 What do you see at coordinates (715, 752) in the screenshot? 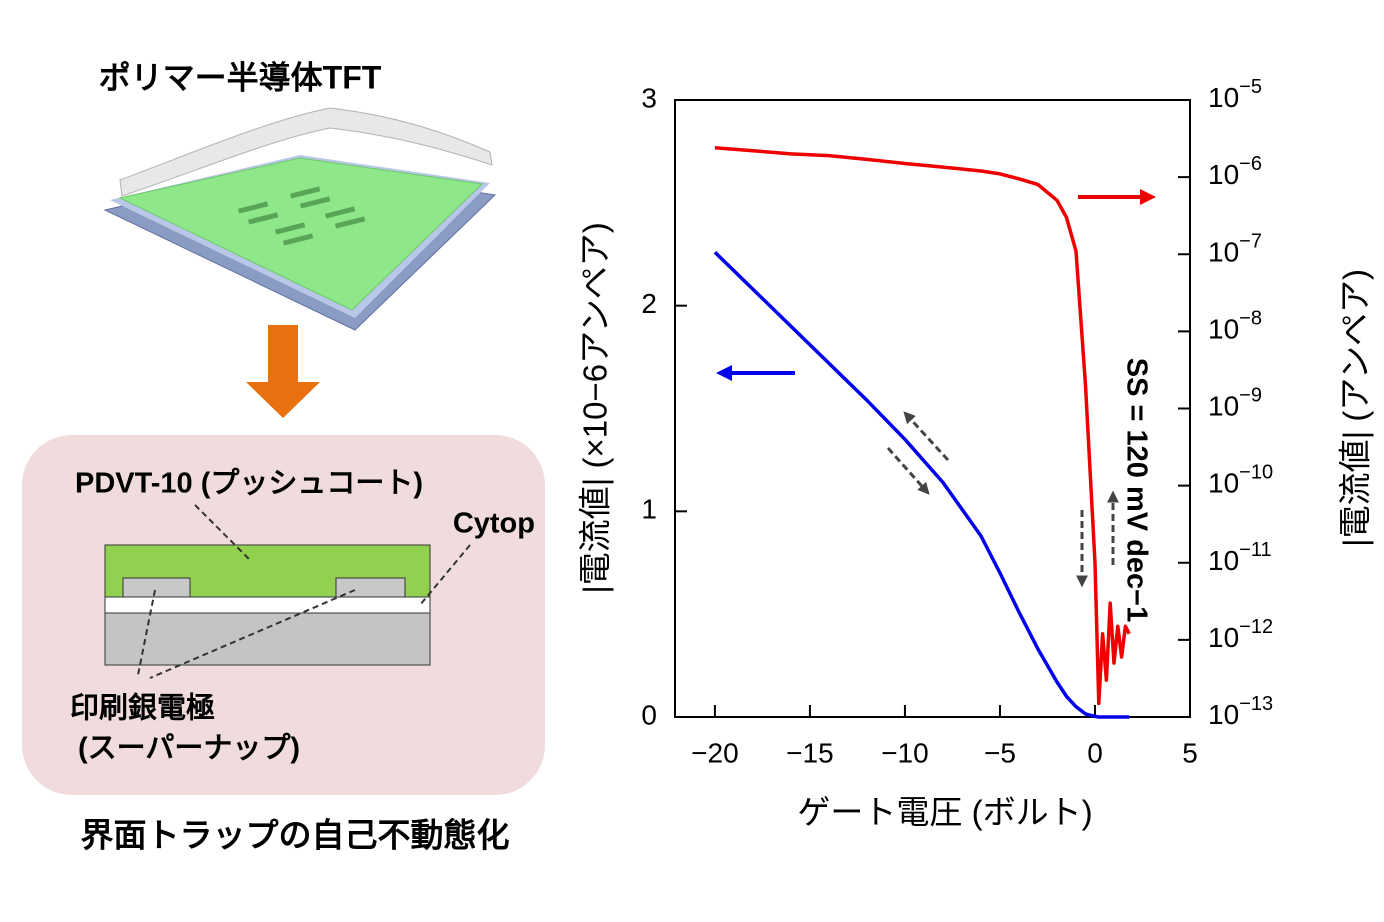
I see `x-tick-label: −20` at bounding box center [715, 752].